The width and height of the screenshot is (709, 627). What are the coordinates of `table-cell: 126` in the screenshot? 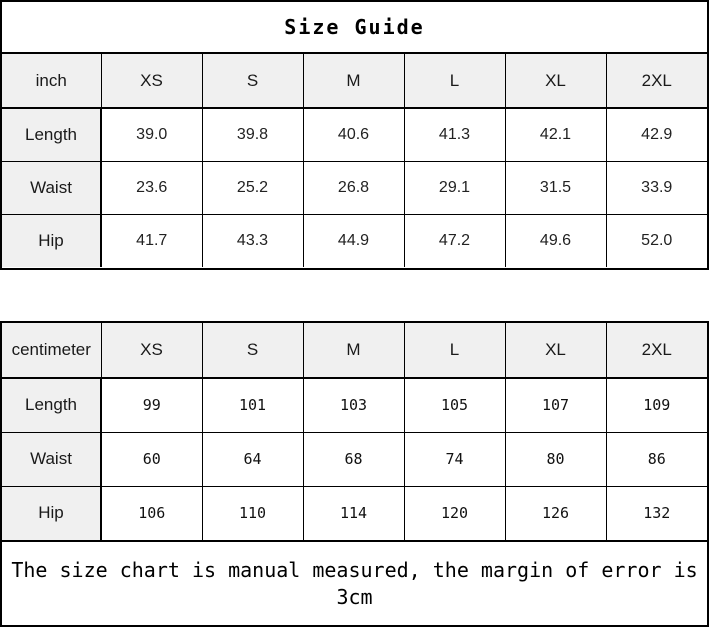 It's located at (555, 512).